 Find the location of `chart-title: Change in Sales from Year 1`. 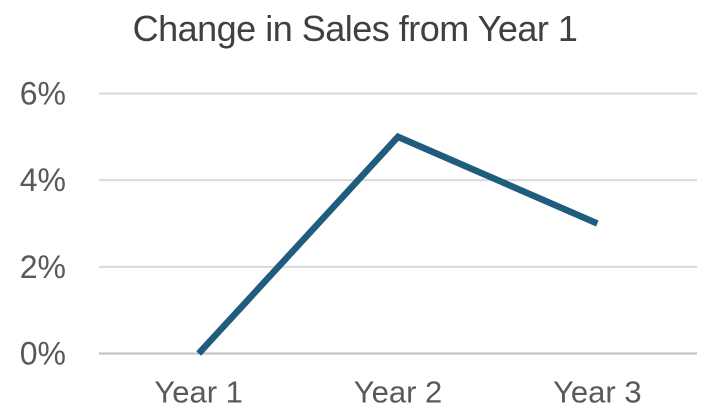

chart-title: Change in Sales from Year 1 is located at coordinates (355, 28).